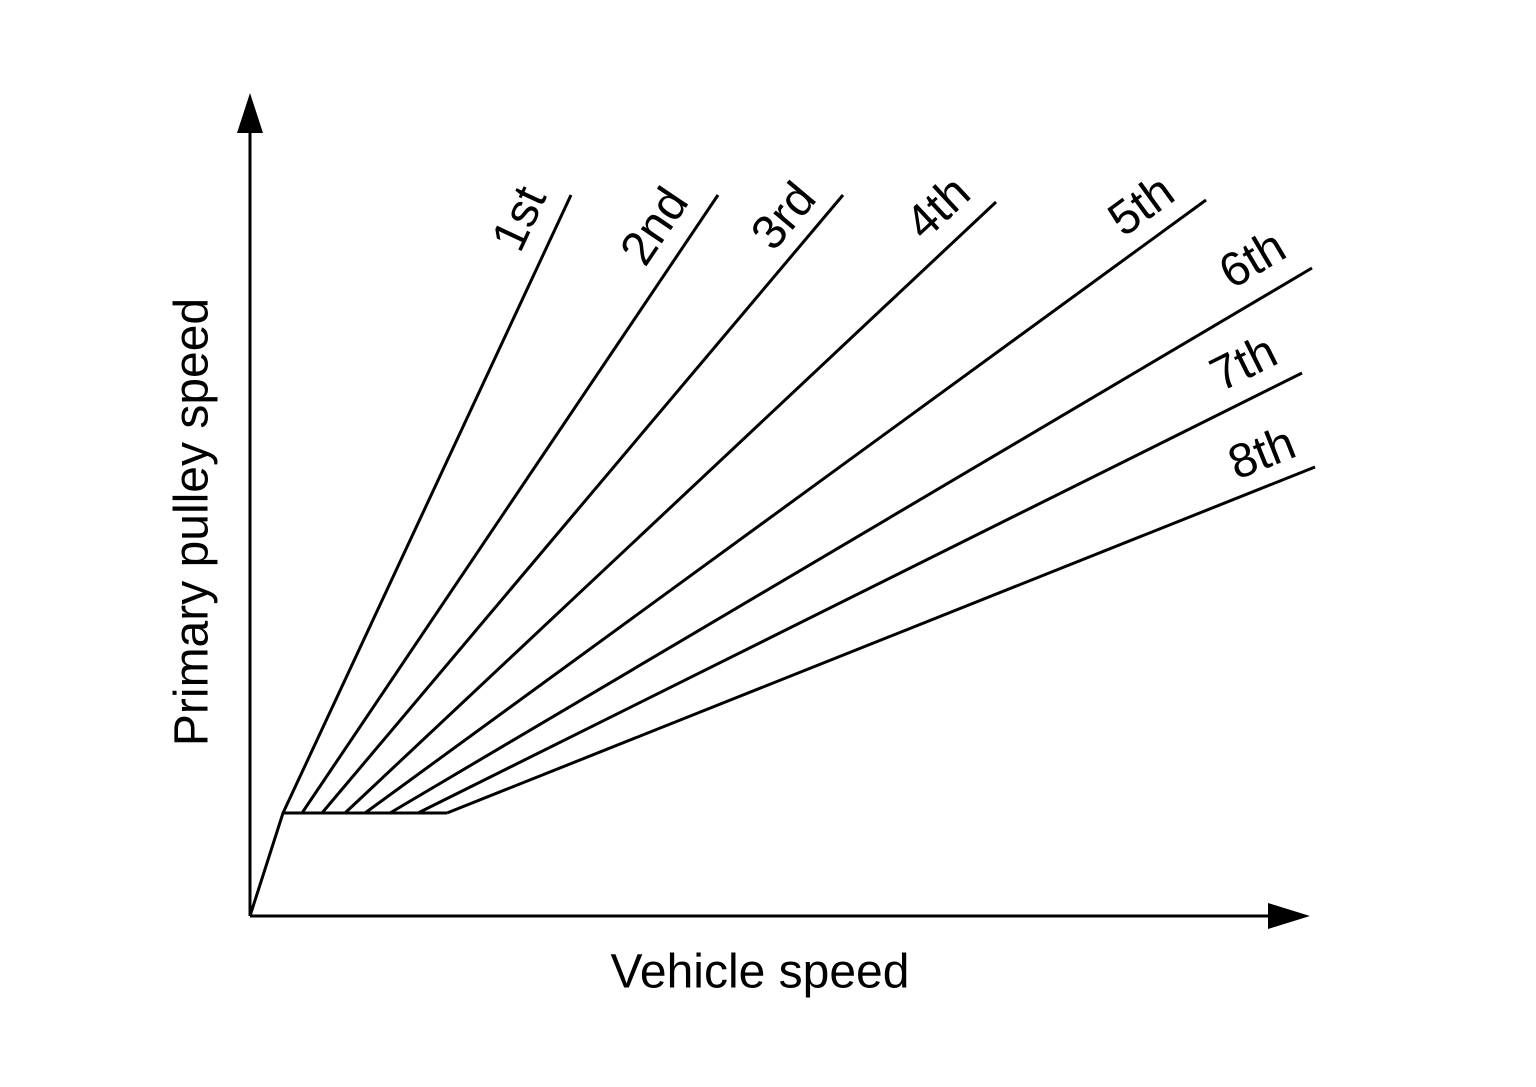  What do you see at coordinates (1289, 916) in the screenshot?
I see `x-axis-arrow` at bounding box center [1289, 916].